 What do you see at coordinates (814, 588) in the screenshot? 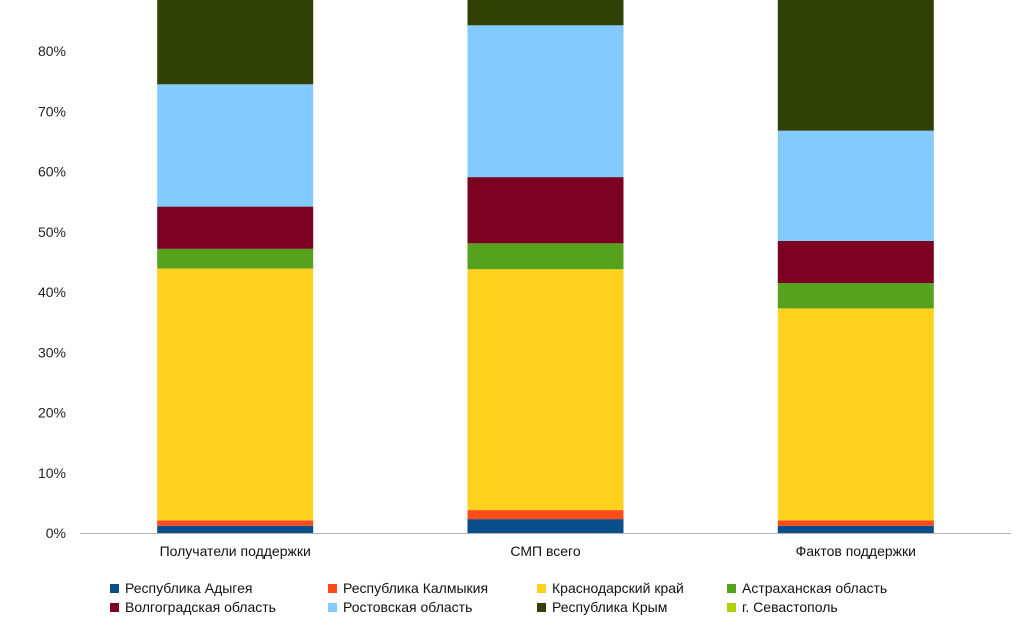
I see `legend-label: Астраханская область` at bounding box center [814, 588].